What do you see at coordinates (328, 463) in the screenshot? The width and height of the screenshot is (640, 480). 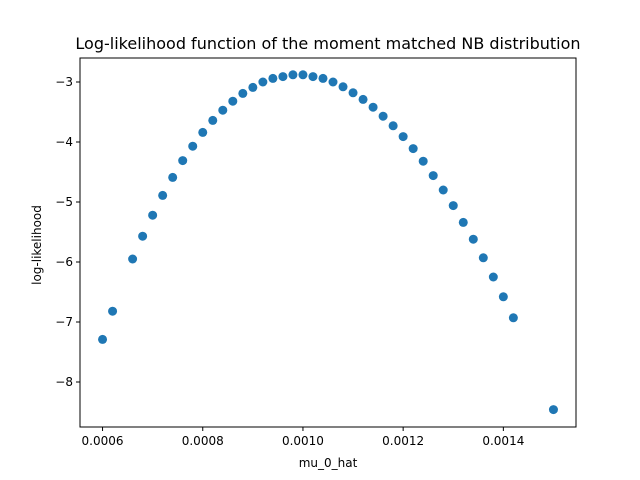 I see `x-axis-label: mu_0_hat` at bounding box center [328, 463].